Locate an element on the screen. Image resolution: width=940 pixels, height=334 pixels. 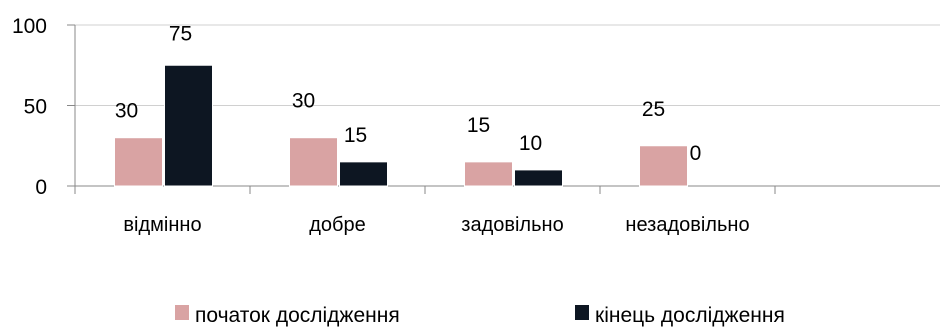
data-label: 0 is located at coordinates (696, 153).